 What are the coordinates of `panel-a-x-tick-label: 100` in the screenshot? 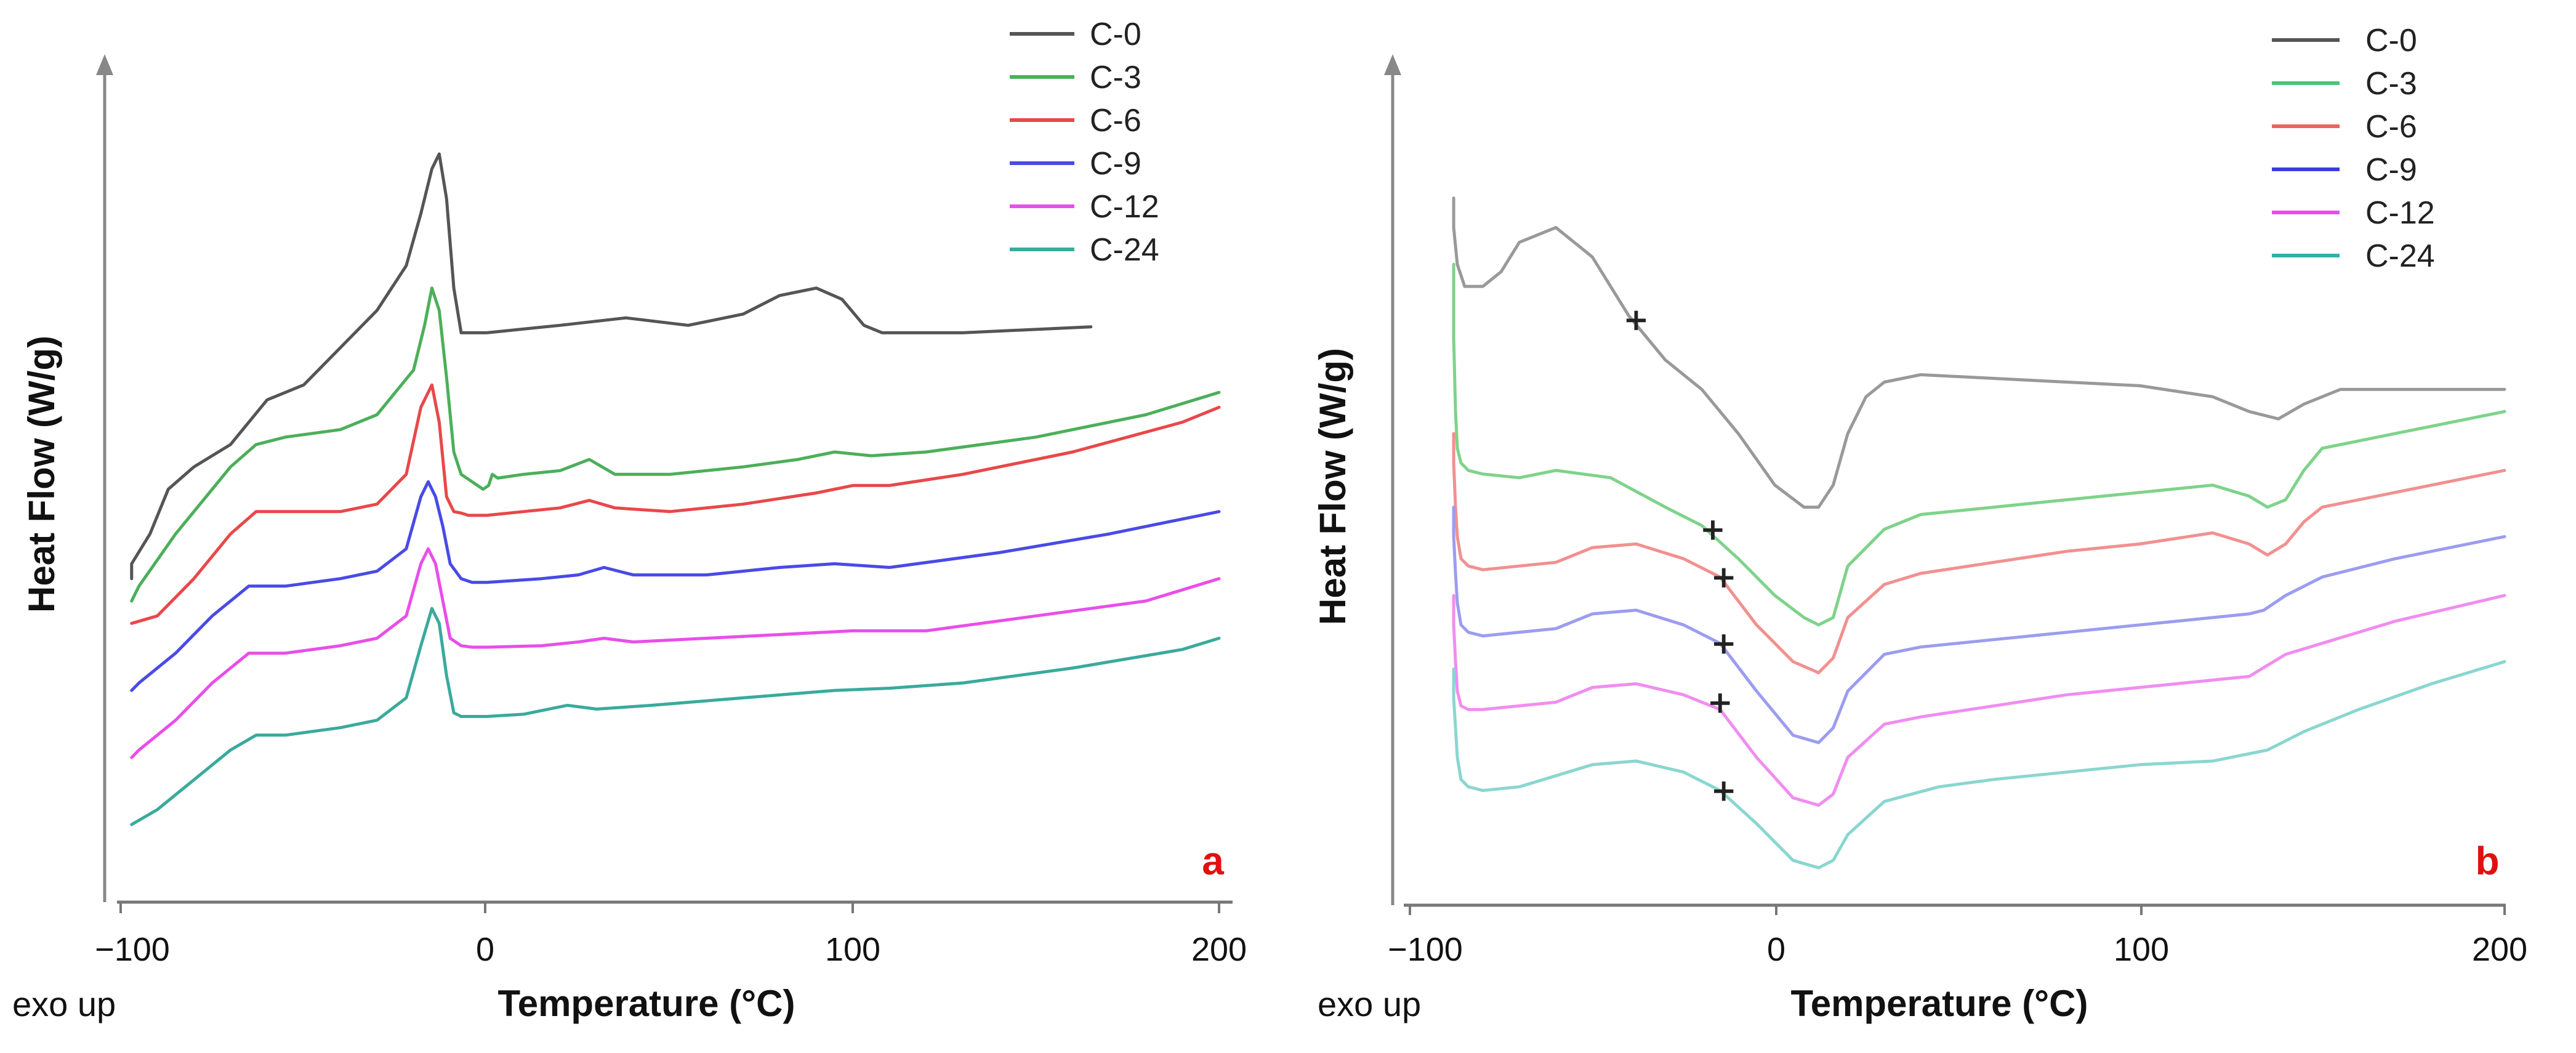 It's located at (852, 949).